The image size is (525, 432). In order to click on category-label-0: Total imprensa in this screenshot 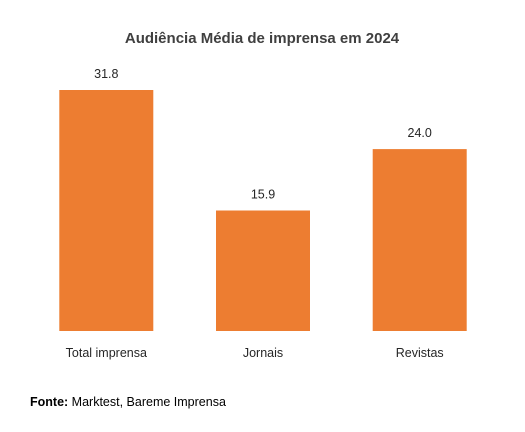, I will do `click(106, 353)`.